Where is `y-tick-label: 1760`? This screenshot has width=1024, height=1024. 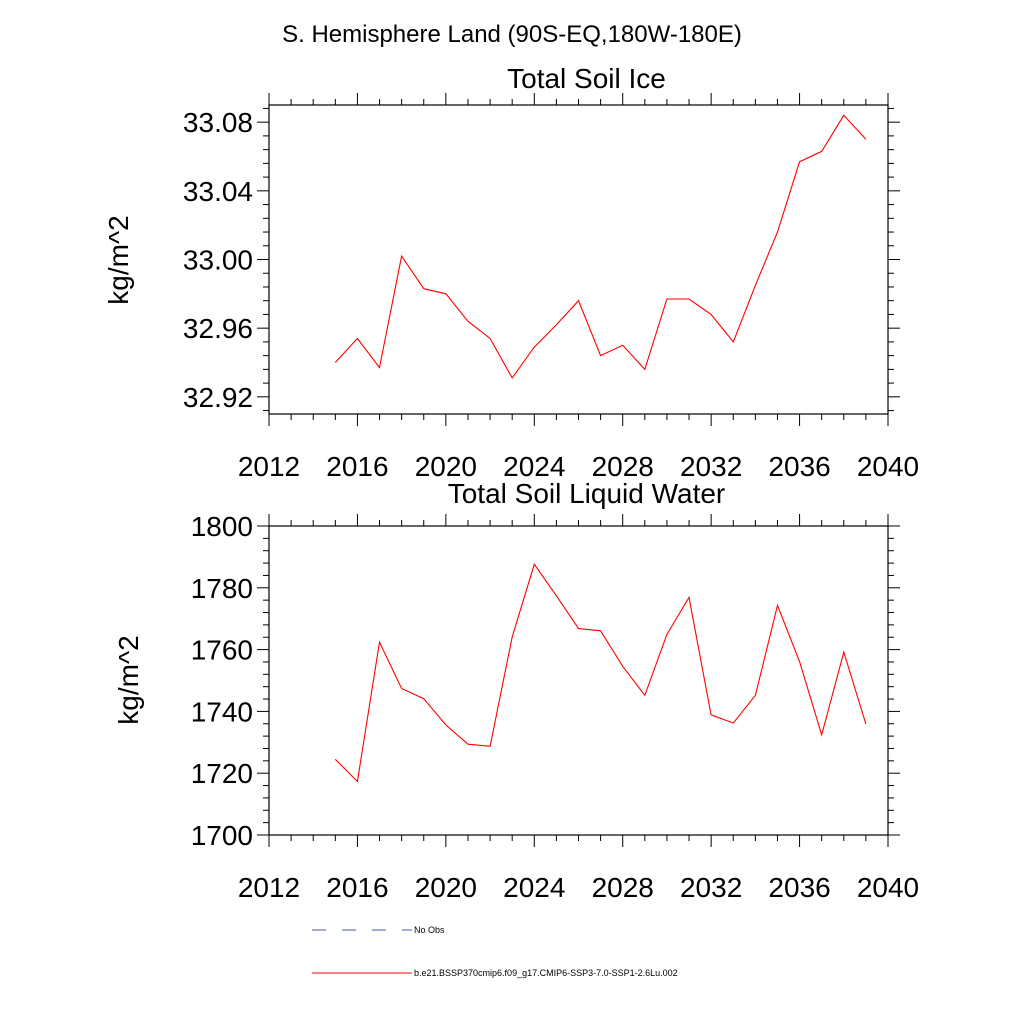
y-tick-label: 1760 is located at coordinates (222, 650).